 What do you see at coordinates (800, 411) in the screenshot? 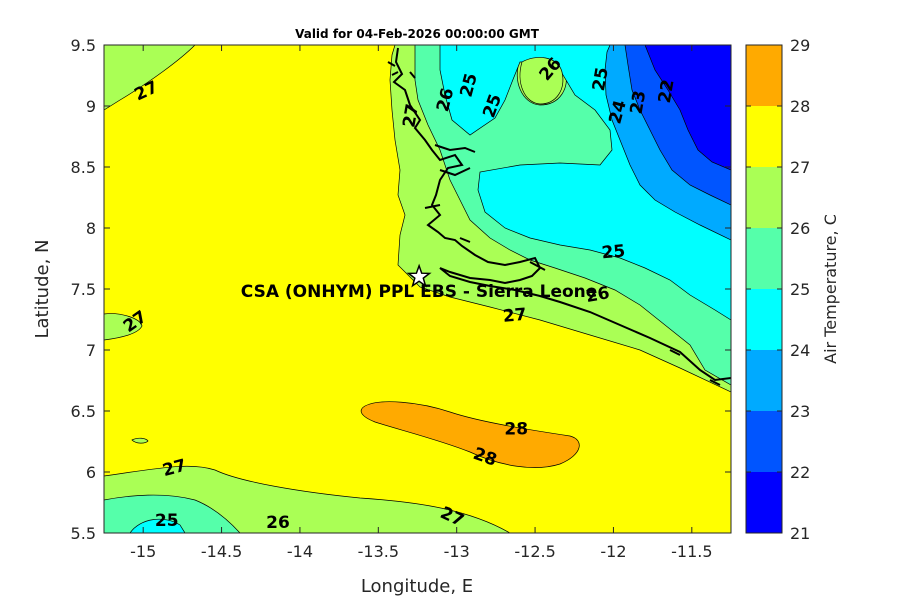
I see `colorbar-tick-label: 23` at bounding box center [800, 411].